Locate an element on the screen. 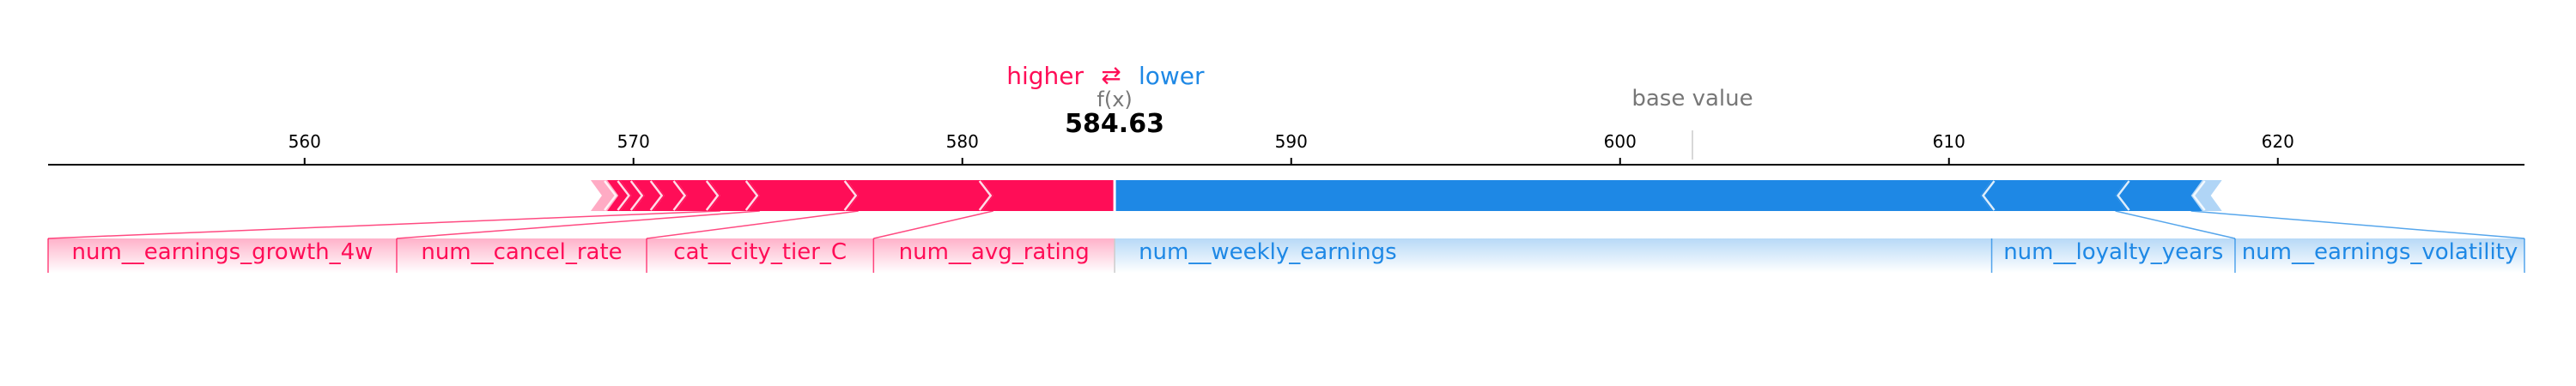  feature-label: num__earnings_growth_4w is located at coordinates (223, 252).